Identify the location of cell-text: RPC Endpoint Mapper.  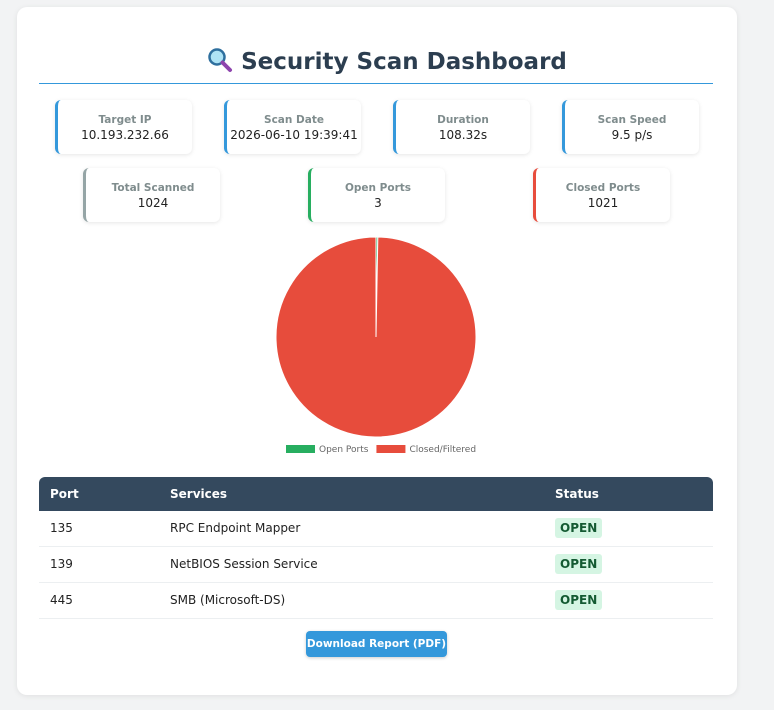
(235, 528).